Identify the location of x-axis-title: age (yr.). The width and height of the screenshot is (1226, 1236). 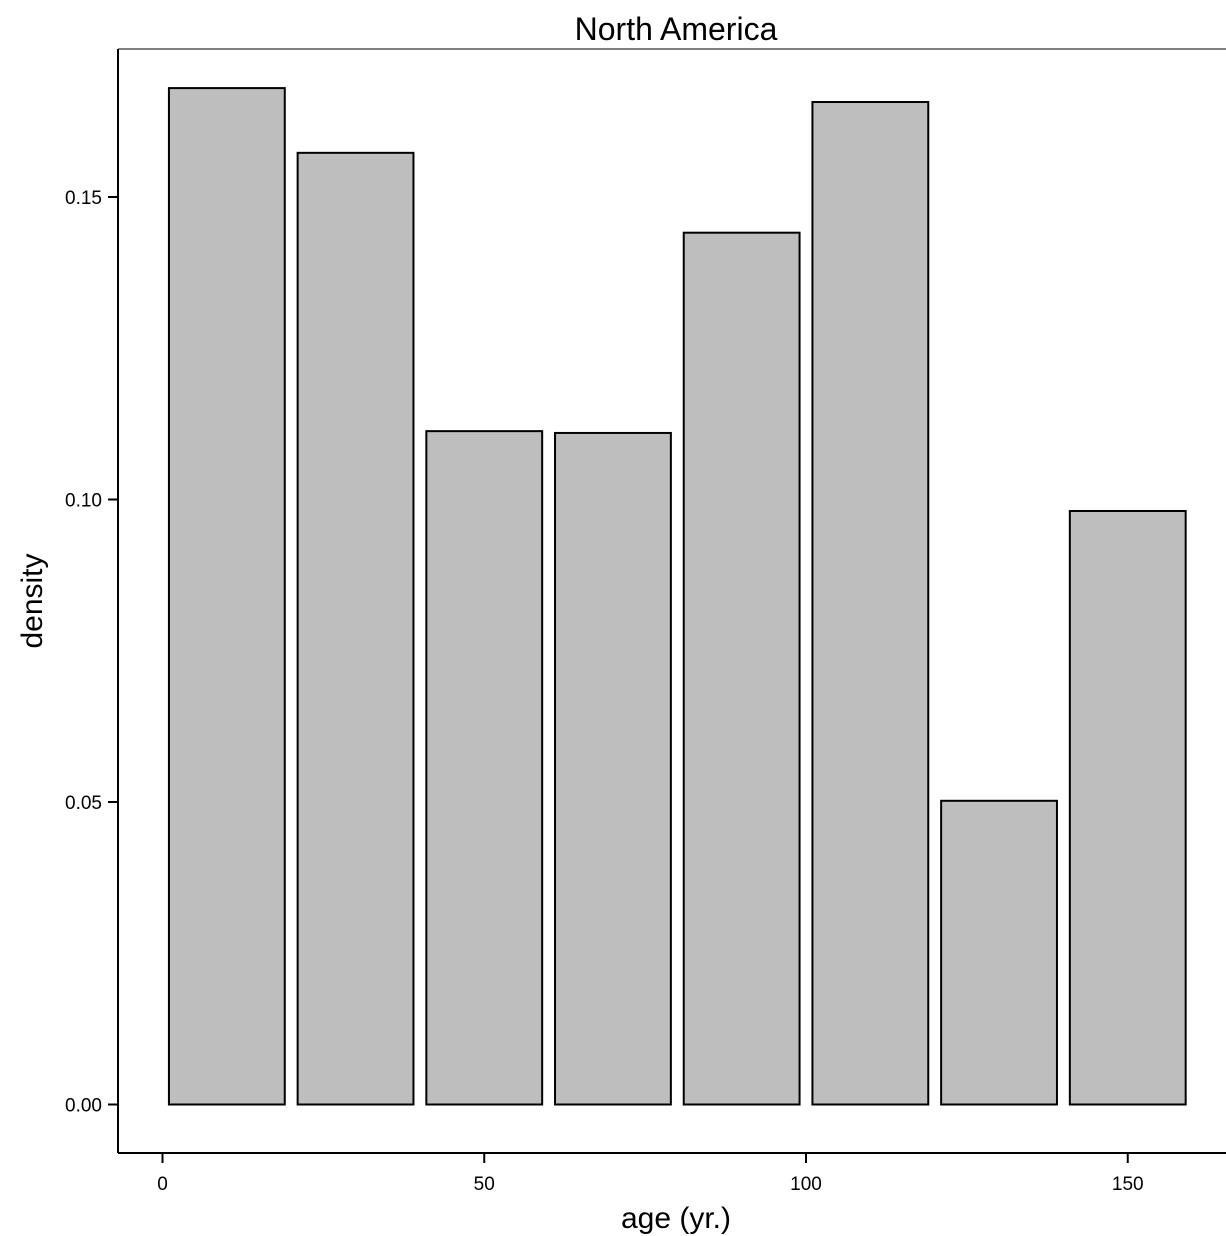
(676, 1218).